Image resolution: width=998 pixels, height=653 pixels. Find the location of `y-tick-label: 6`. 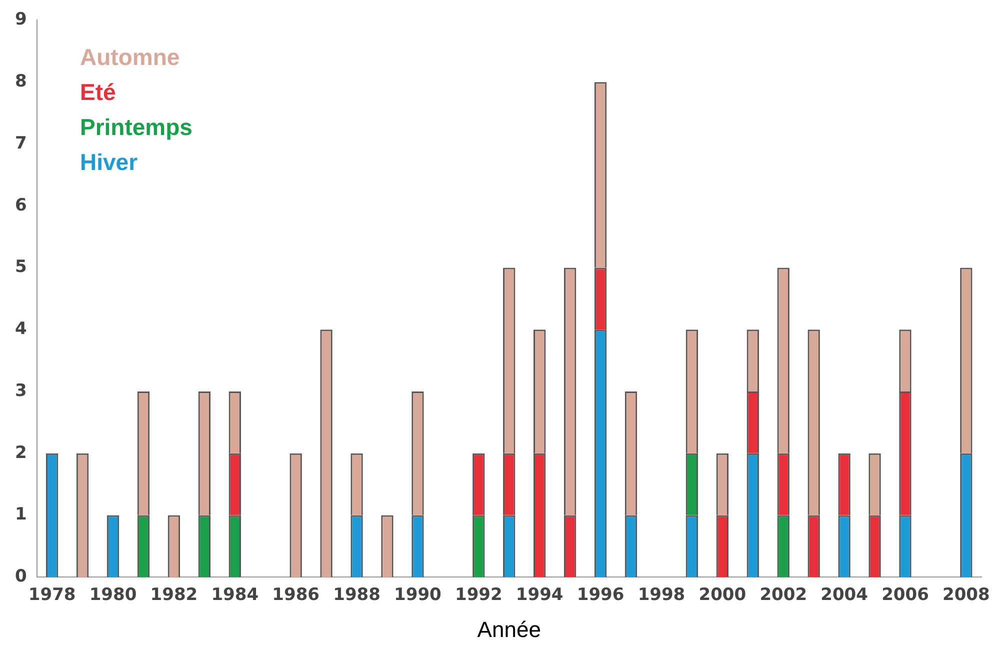

y-tick-label: 6 is located at coordinates (20, 205).